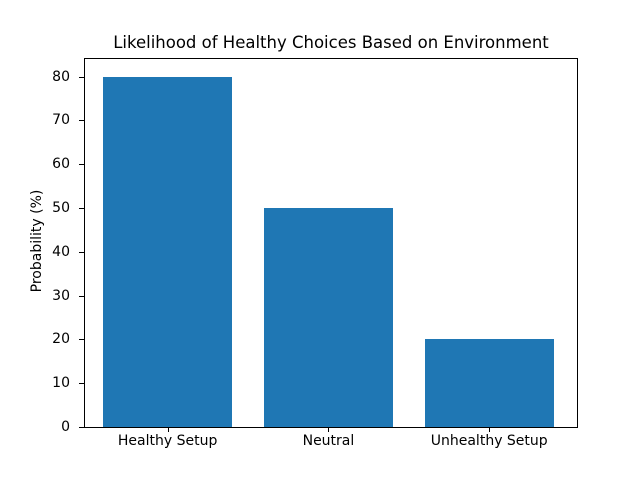 The image size is (640, 480). I want to click on y-tick-label: 0, so click(65, 427).